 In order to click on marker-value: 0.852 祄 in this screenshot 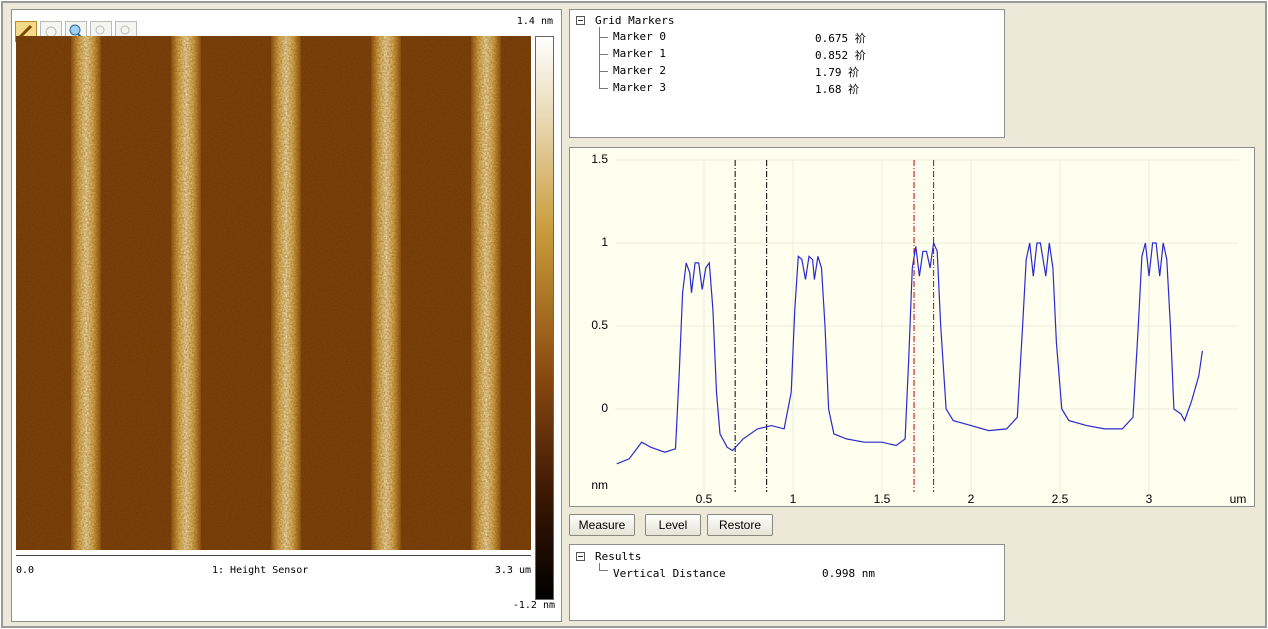, I will do `click(840, 55)`.